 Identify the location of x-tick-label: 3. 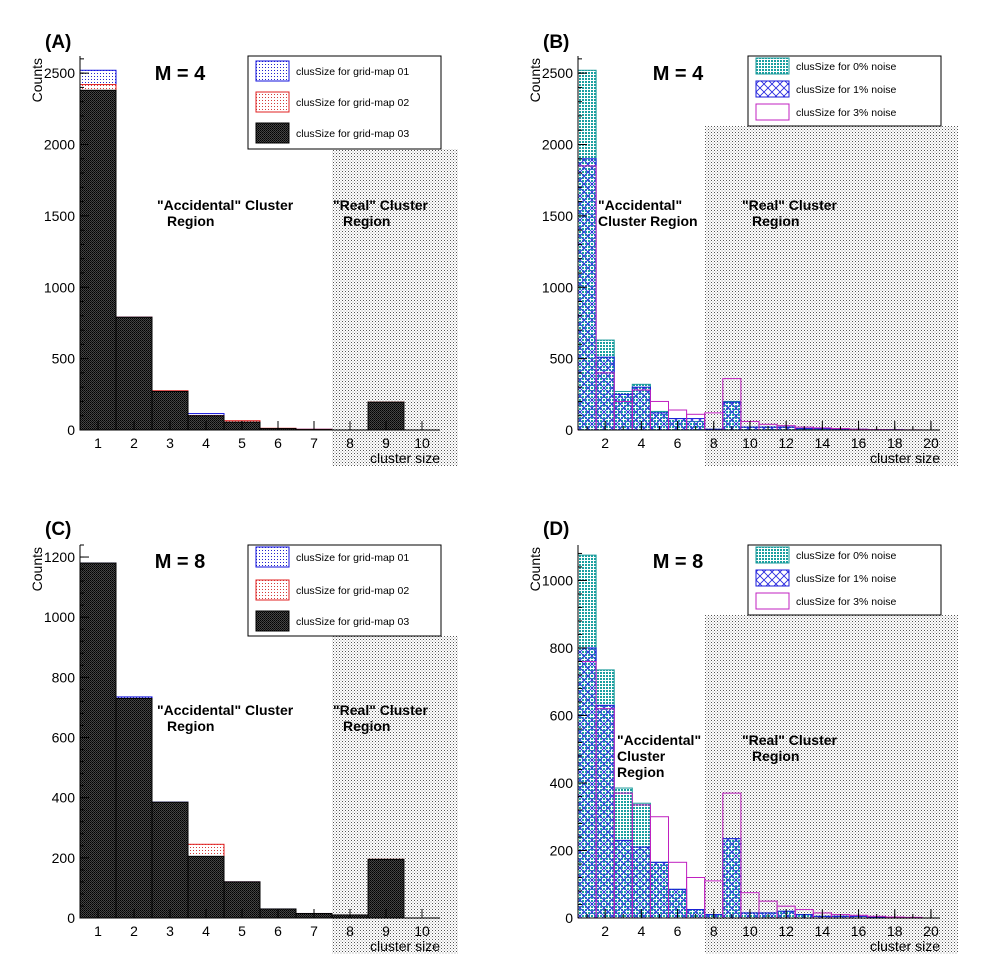
(170, 443).